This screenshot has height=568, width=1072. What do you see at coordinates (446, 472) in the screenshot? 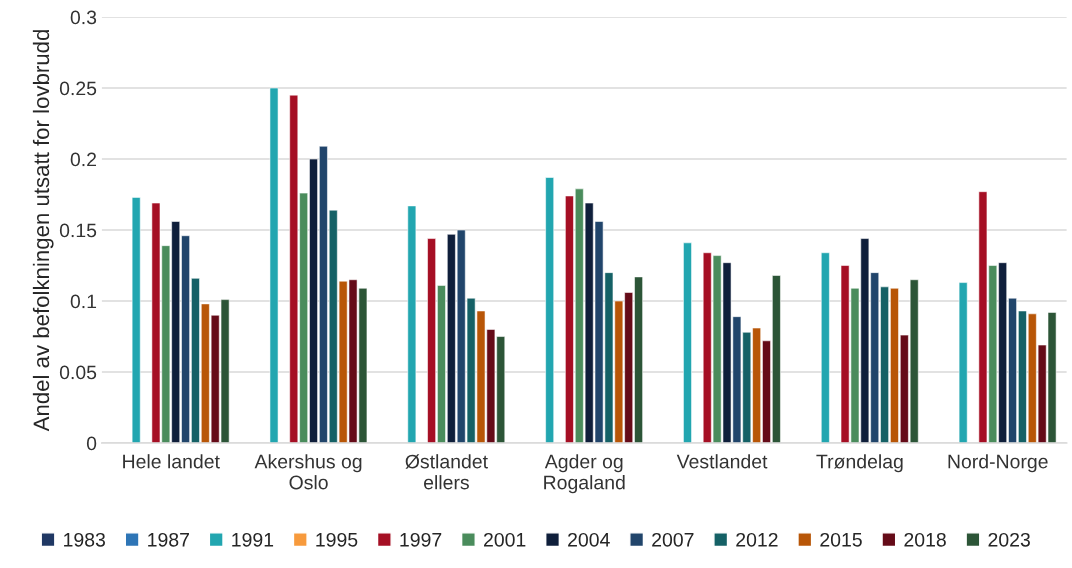
I see `x-tick-label: Østlandet ellers` at bounding box center [446, 472].